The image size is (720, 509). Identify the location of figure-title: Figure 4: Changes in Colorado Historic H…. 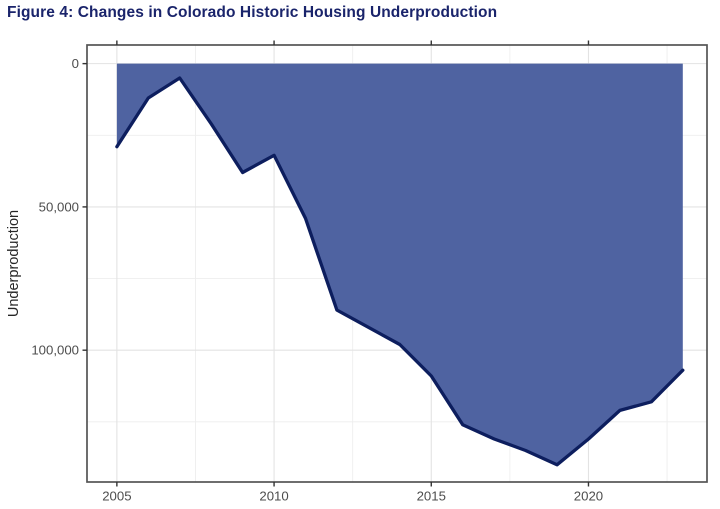
(252, 12).